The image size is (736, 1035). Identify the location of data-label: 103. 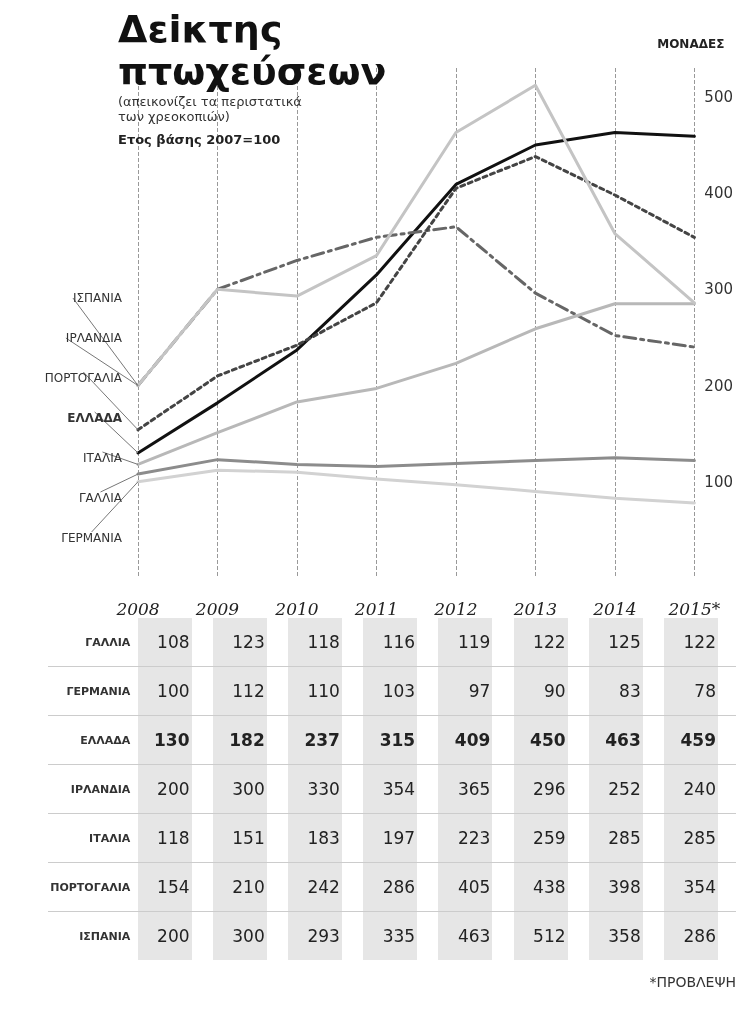
(390, 691).